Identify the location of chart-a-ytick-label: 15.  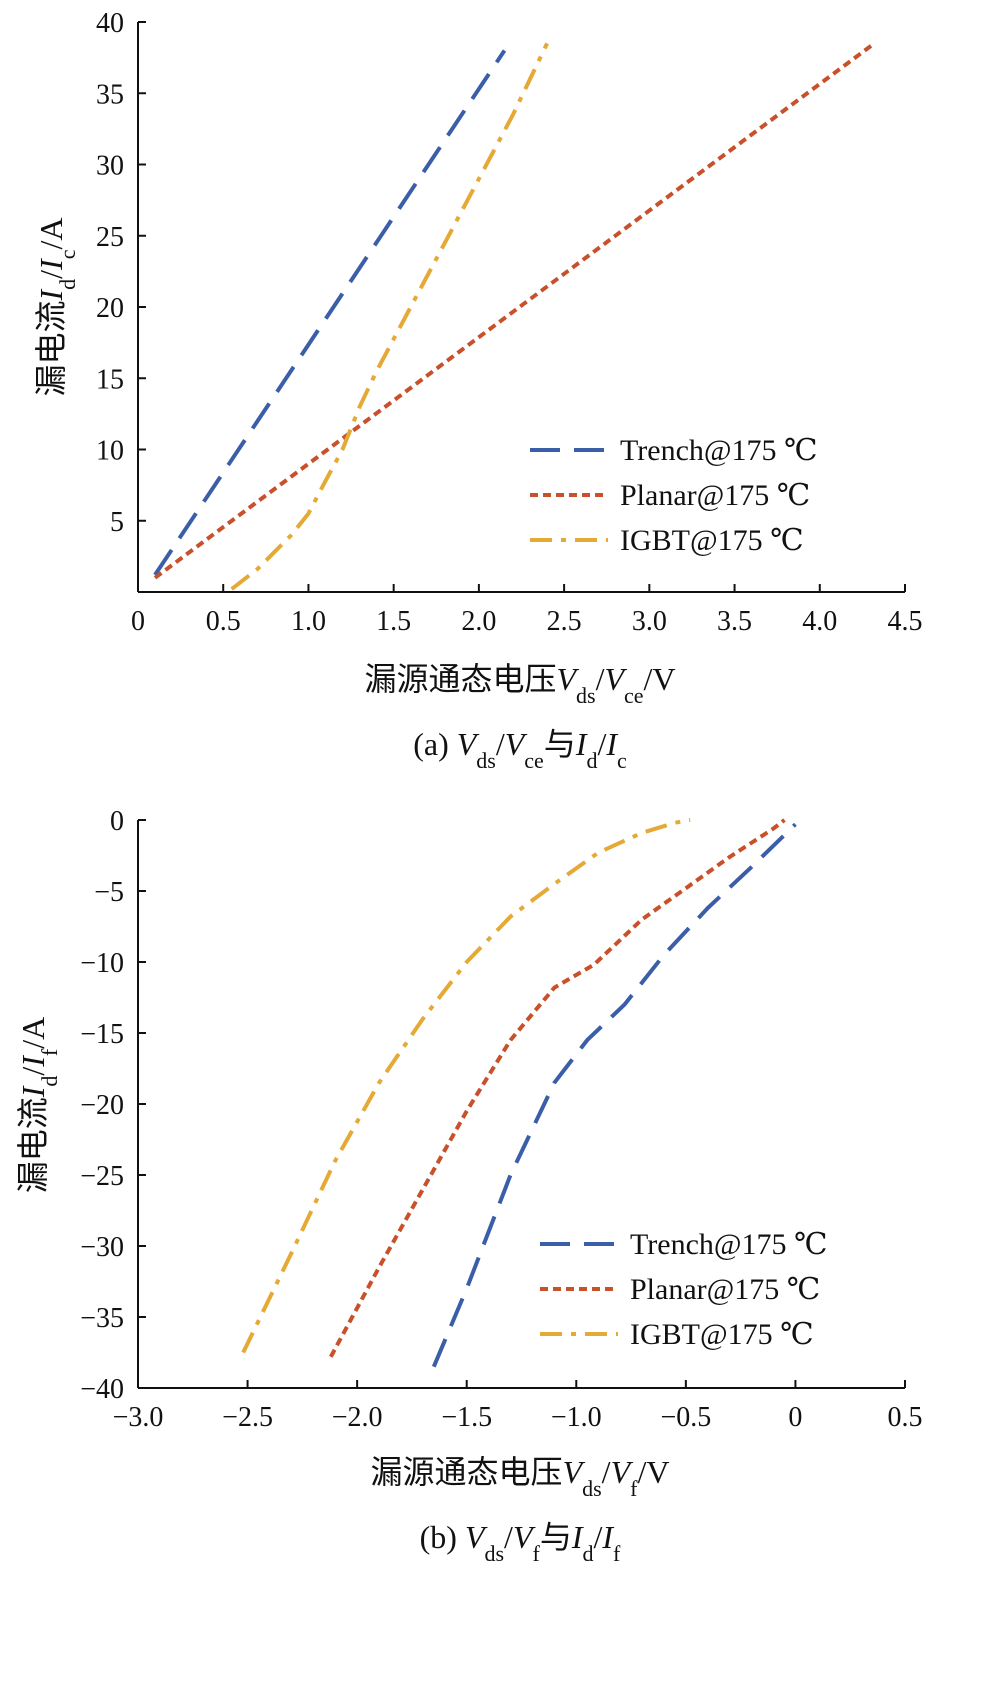
(110, 379).